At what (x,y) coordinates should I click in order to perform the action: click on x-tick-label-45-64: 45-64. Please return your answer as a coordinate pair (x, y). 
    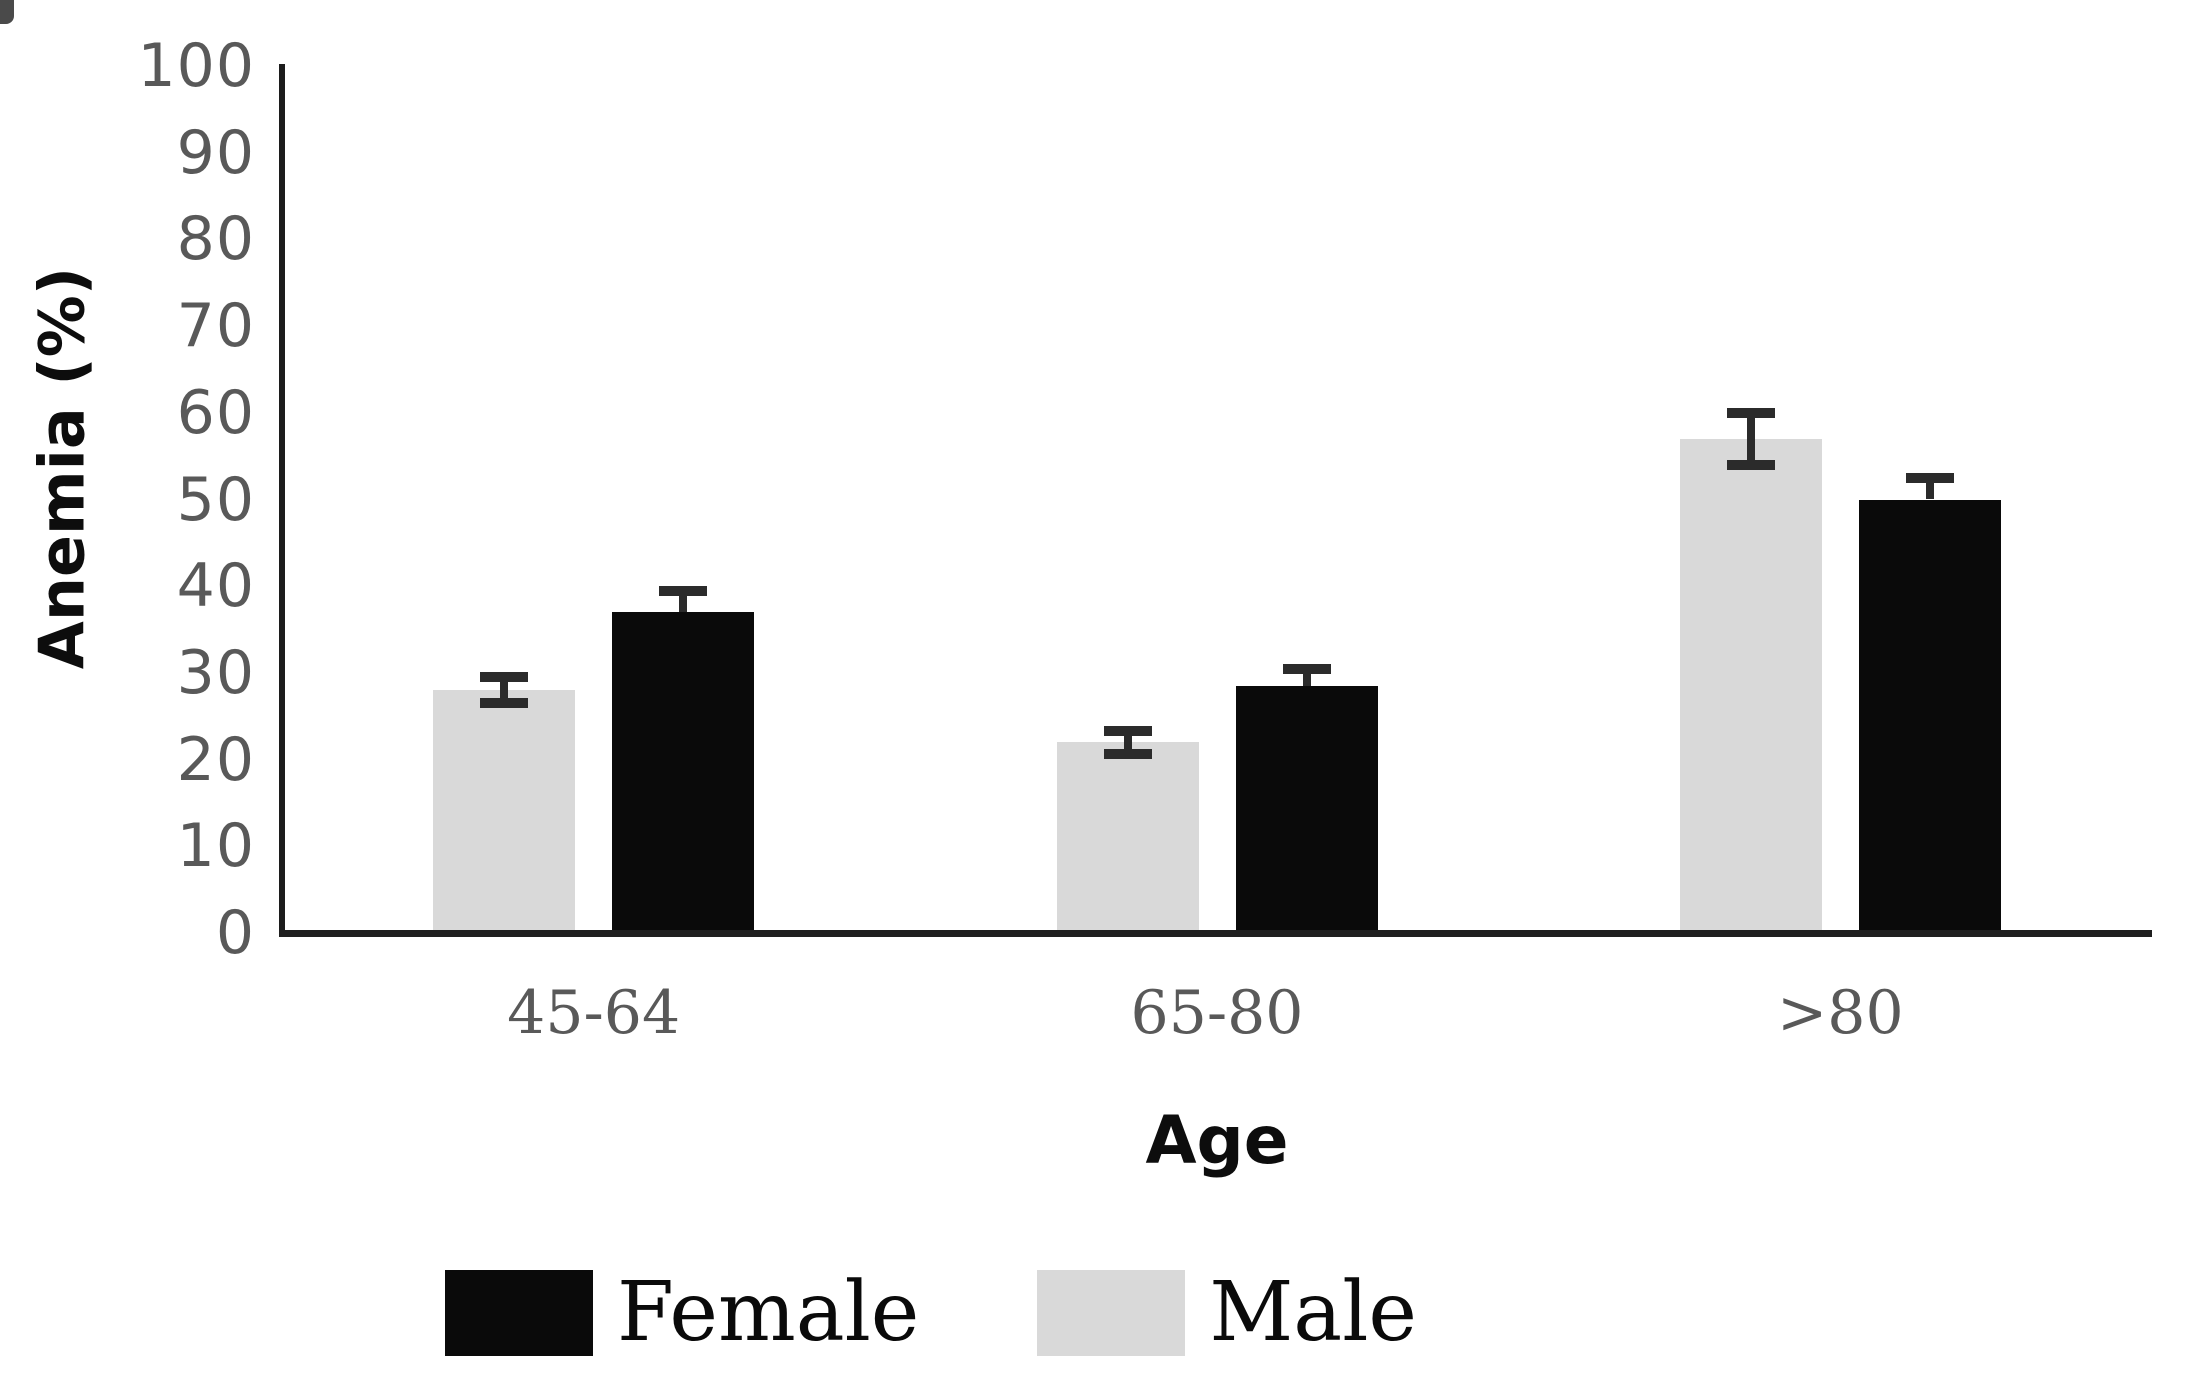
    Looking at the image, I should click on (594, 1013).